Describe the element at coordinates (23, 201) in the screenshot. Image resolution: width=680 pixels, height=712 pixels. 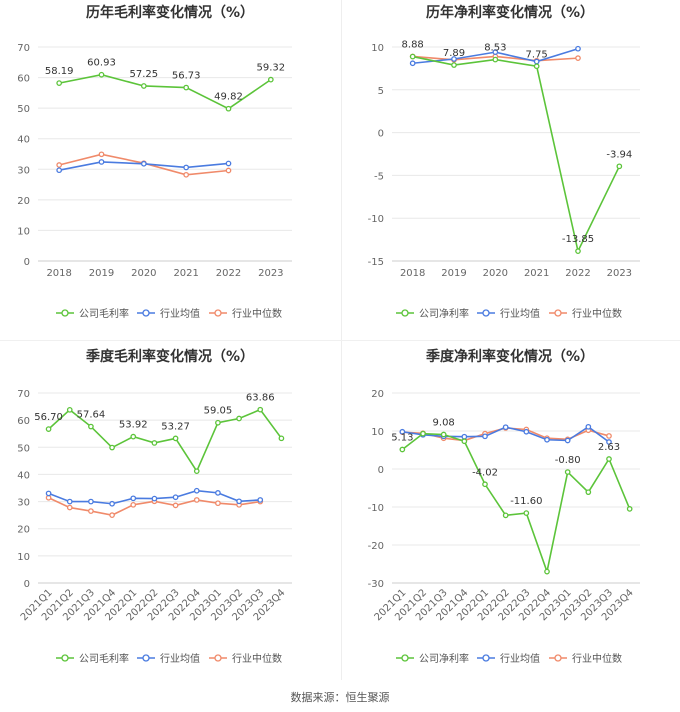
I see `y-tick-label: 20` at that location.